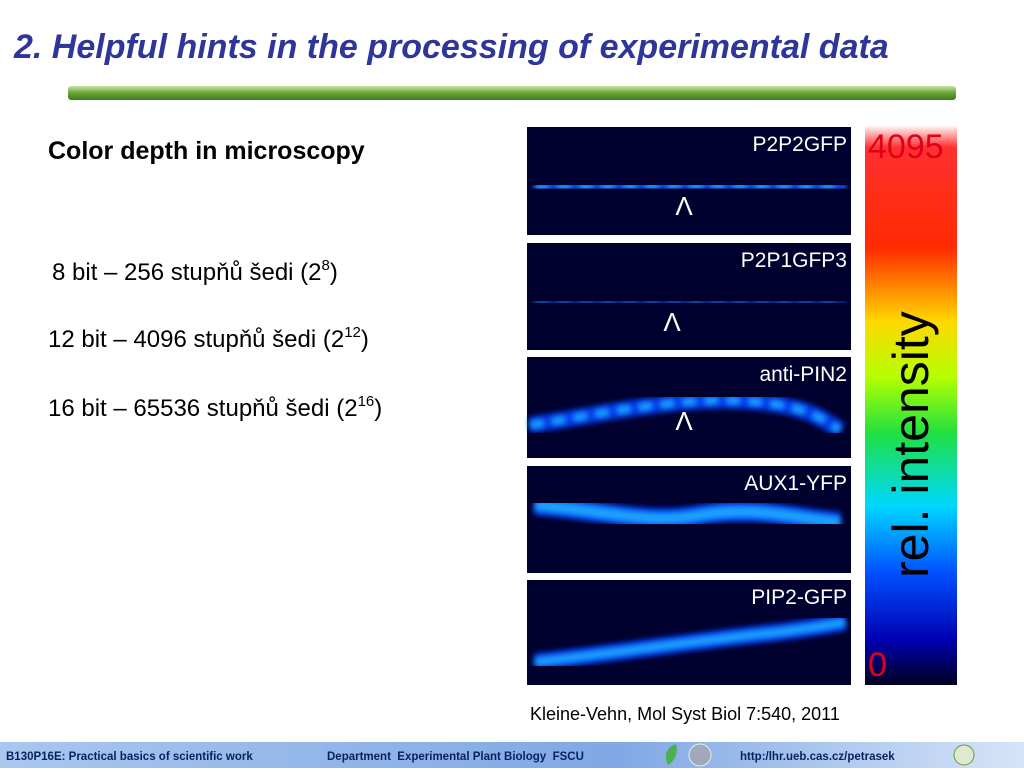 The image size is (1024, 772). What do you see at coordinates (196, 339) in the screenshot?
I see `bullet-text: 12 bit – 4096 stupňů šedi (2` at bounding box center [196, 339].